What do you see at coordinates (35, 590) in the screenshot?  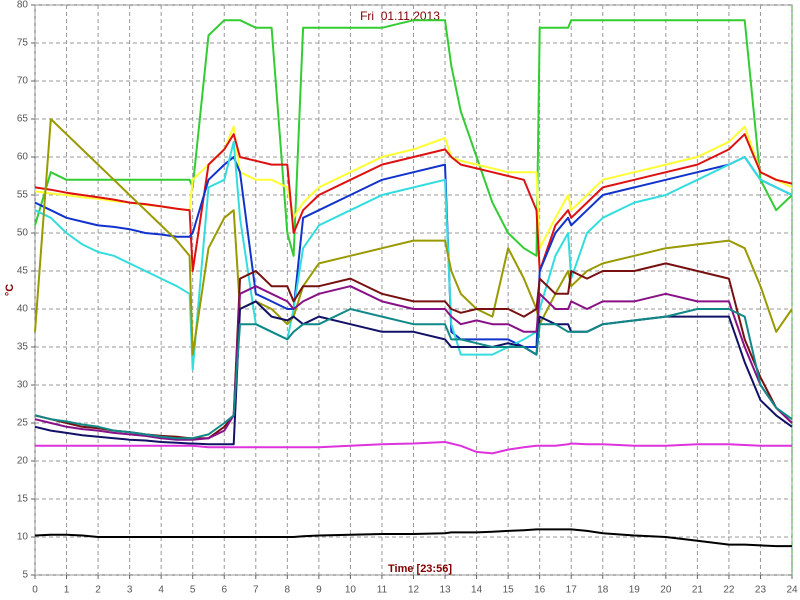 I see `x-tick-label: 0` at bounding box center [35, 590].